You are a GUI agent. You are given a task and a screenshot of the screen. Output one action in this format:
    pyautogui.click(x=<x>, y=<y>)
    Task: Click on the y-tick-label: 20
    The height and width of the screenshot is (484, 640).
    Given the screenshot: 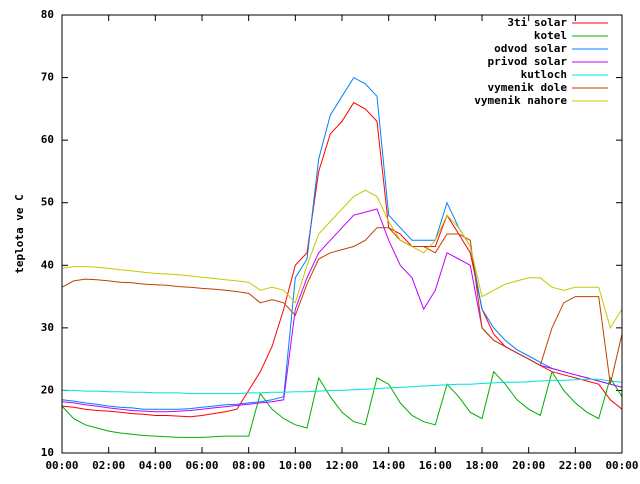 What is the action you would take?
    pyautogui.click(x=47, y=389)
    